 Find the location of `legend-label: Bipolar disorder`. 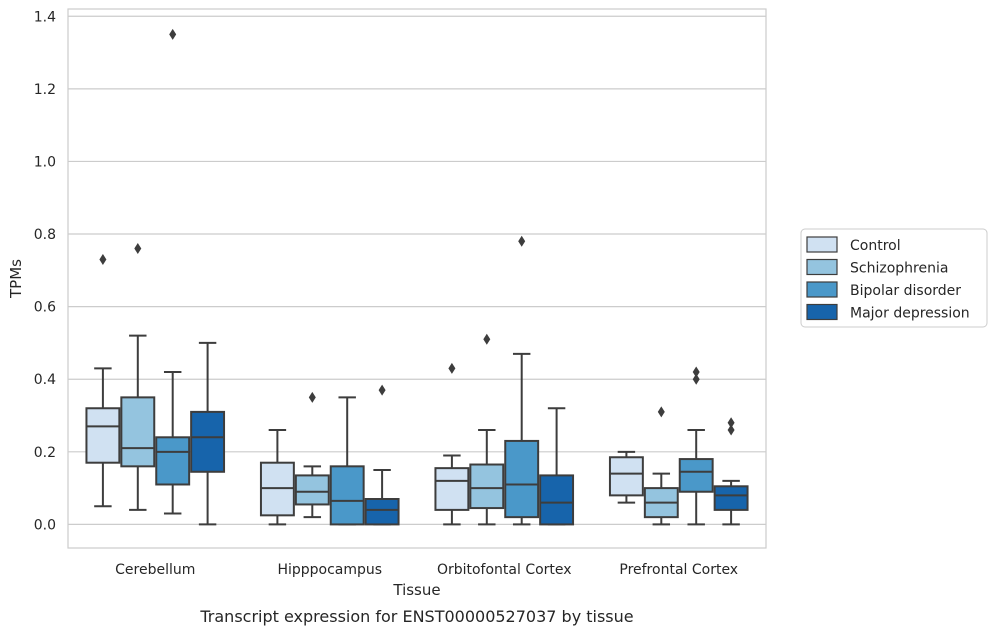

legend-label: Bipolar disorder is located at coordinates (905, 291).